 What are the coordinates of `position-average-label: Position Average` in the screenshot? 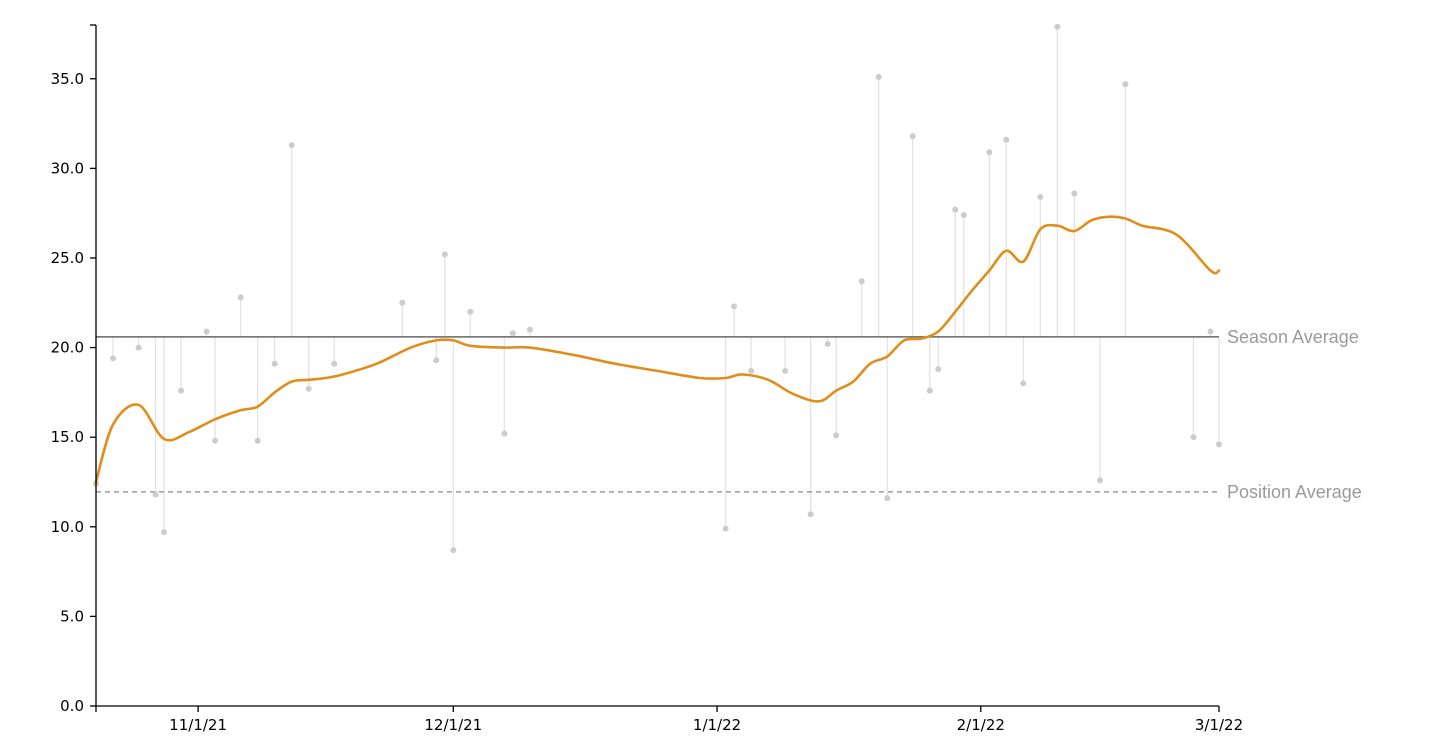 It's located at (1294, 492).